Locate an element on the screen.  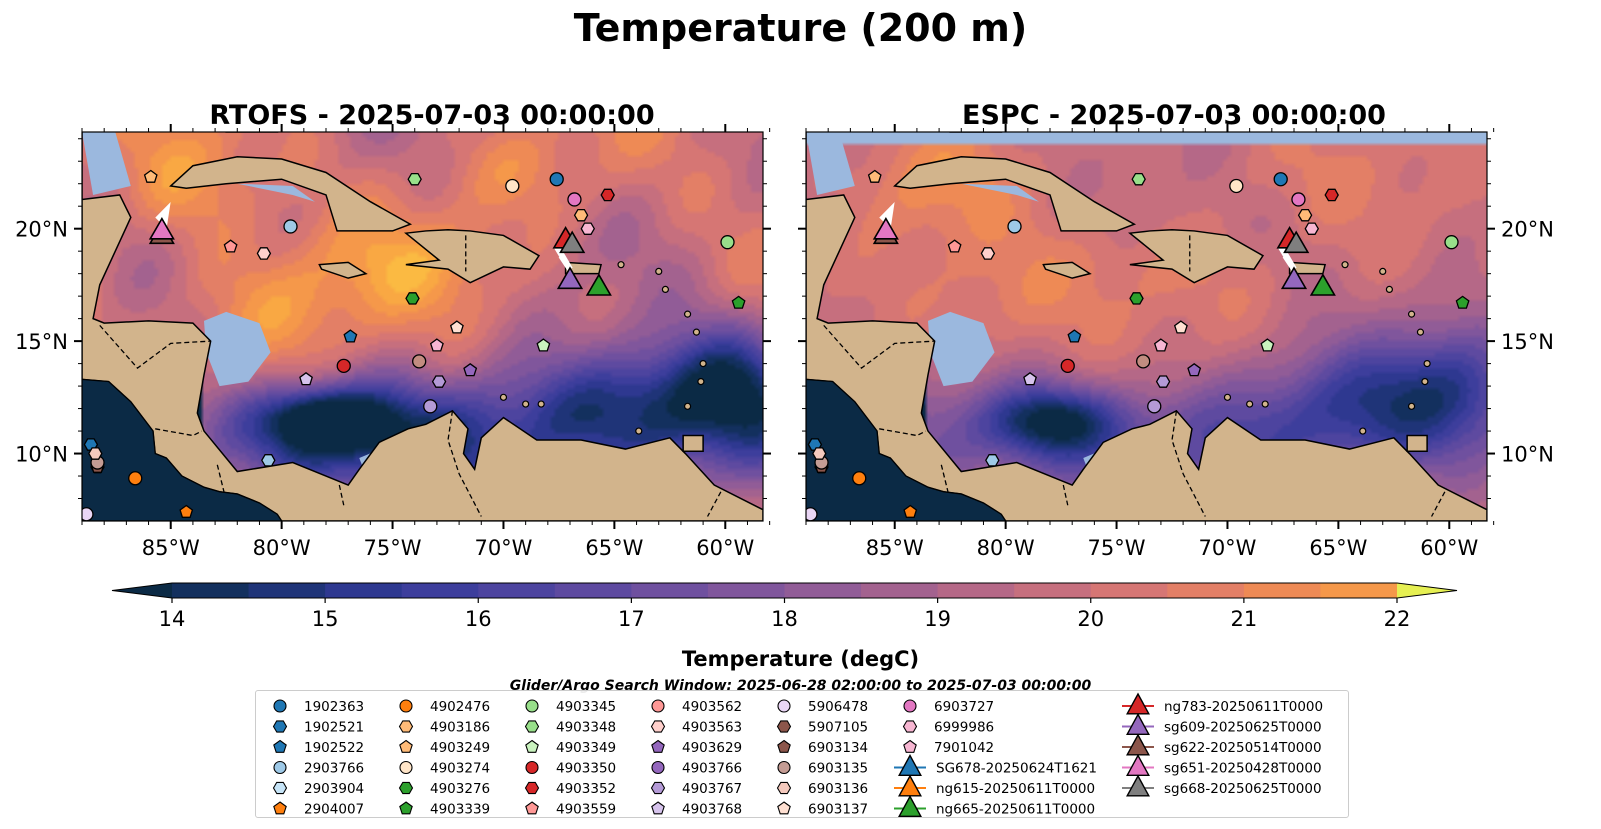
legend-entry: 6999986 is located at coordinates (948, 728).